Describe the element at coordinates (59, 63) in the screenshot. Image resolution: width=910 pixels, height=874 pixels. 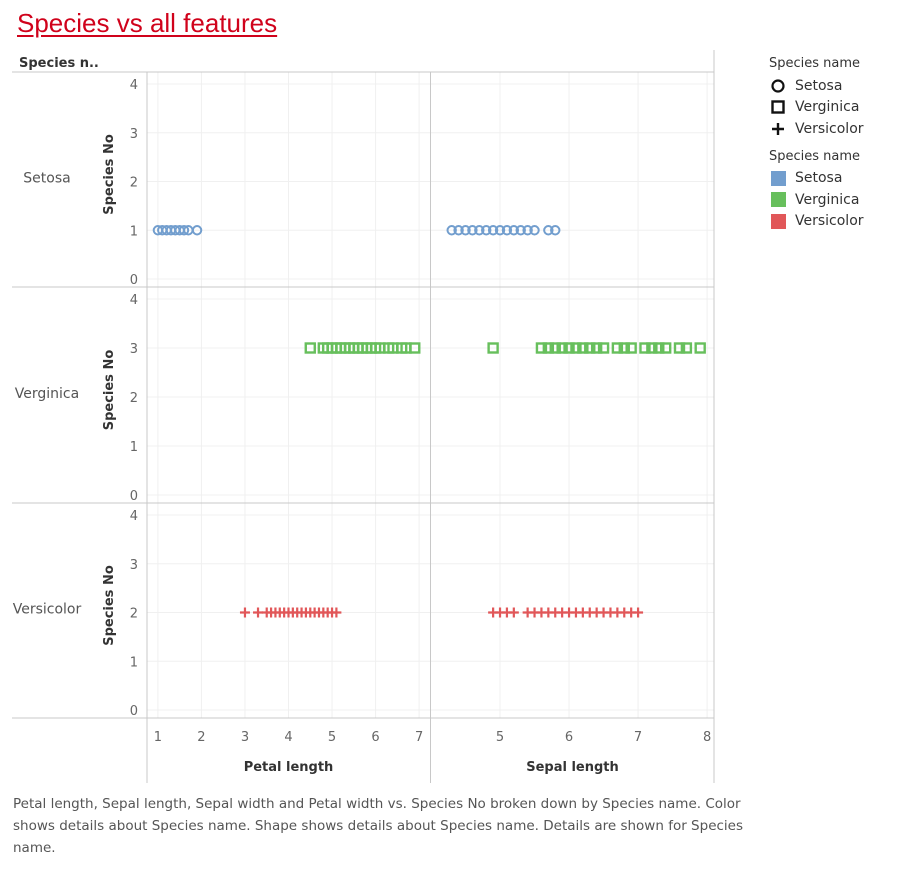
I see `row-dimension-header: Species n..` at that location.